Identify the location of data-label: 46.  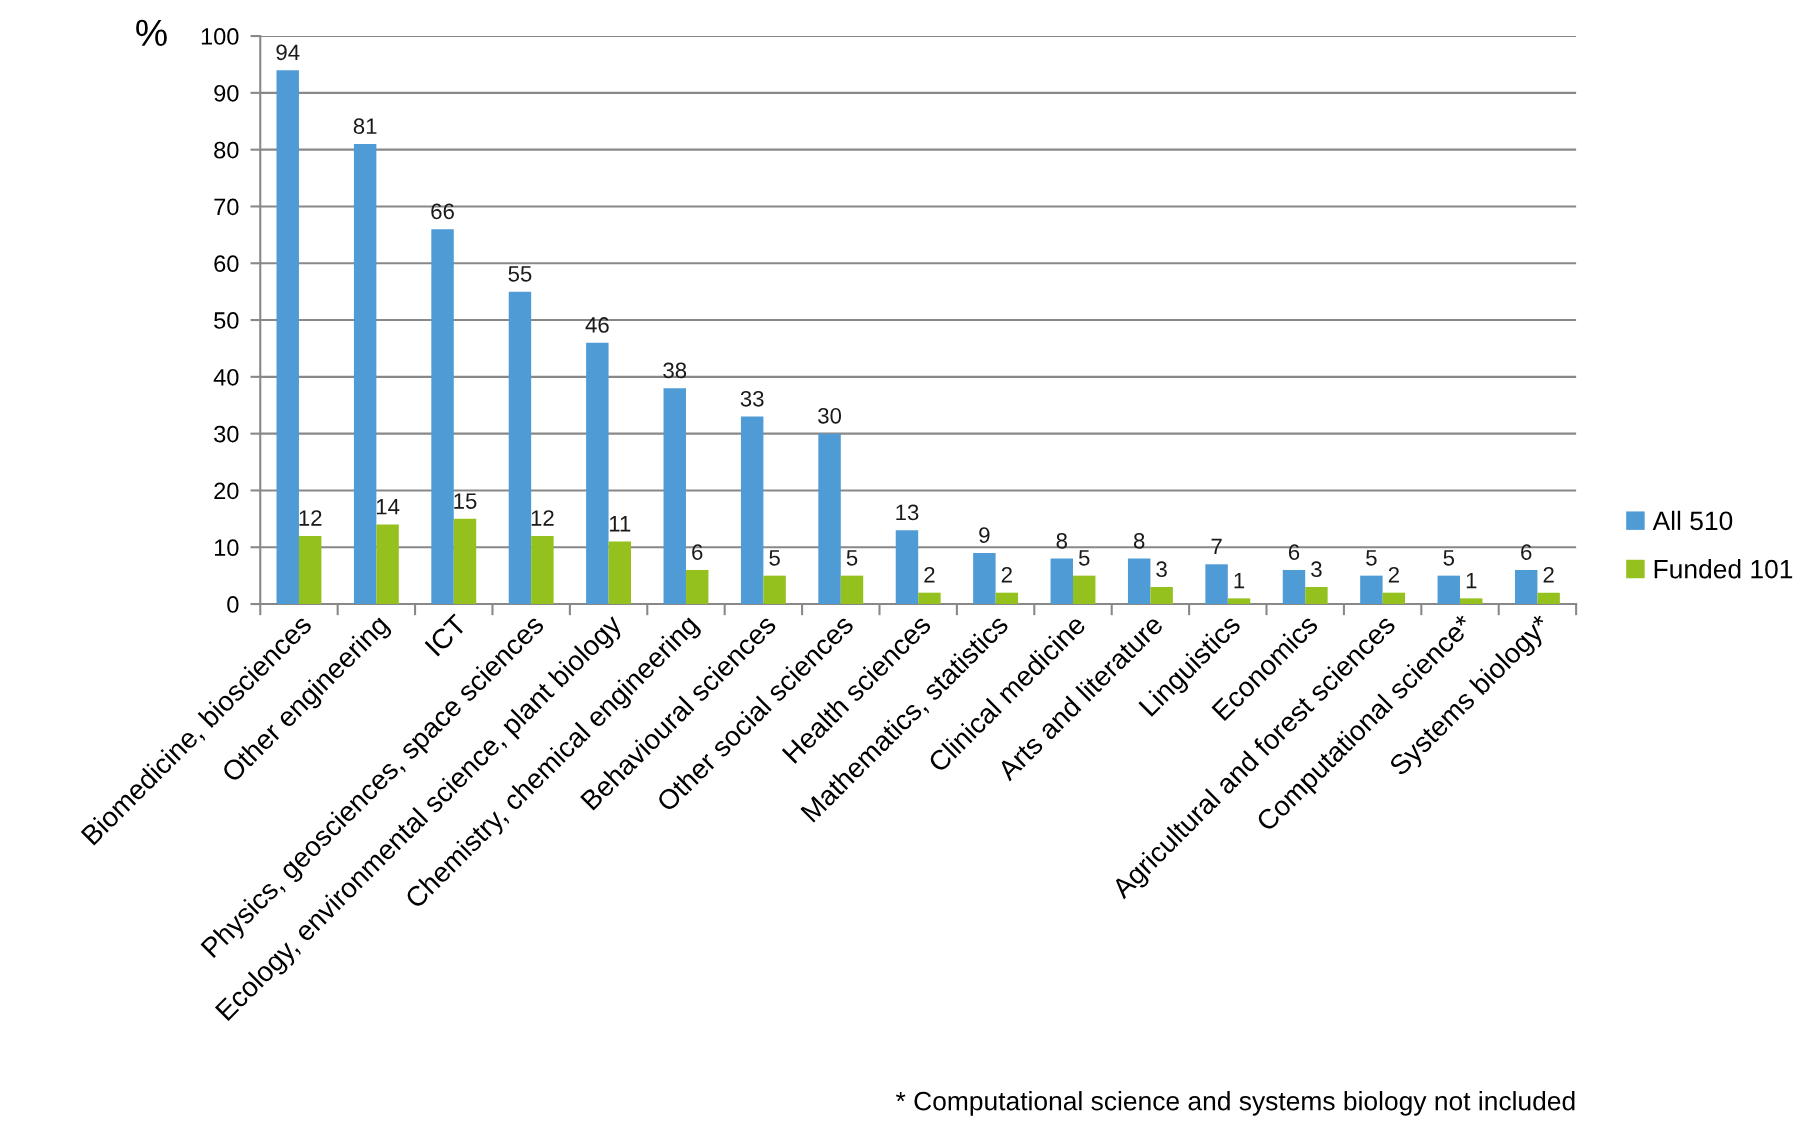
(597, 325).